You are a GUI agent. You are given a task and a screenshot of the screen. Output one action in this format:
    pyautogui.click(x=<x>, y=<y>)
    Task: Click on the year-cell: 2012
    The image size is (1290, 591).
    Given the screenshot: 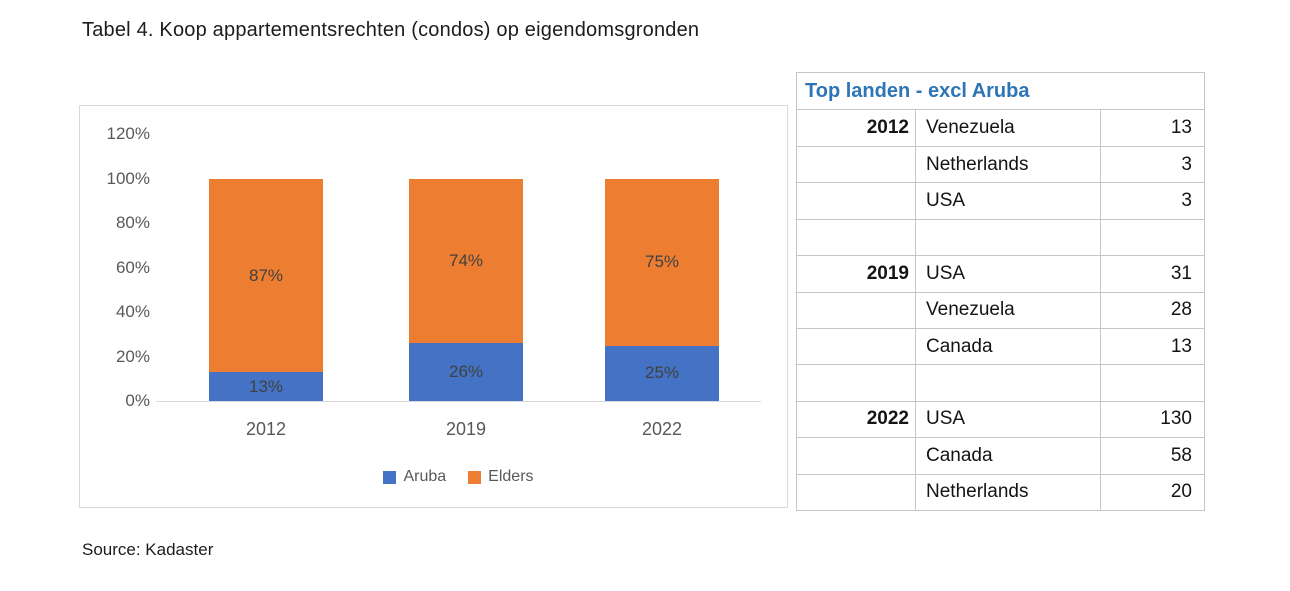 What is the action you would take?
    pyautogui.click(x=887, y=128)
    